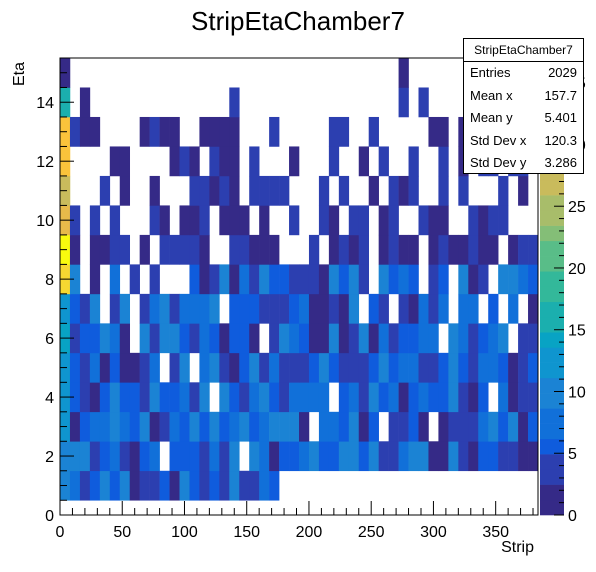  Describe the element at coordinates (523, 96) in the screenshot. I see `stats-mean-x: Mean x 157.7` at that location.